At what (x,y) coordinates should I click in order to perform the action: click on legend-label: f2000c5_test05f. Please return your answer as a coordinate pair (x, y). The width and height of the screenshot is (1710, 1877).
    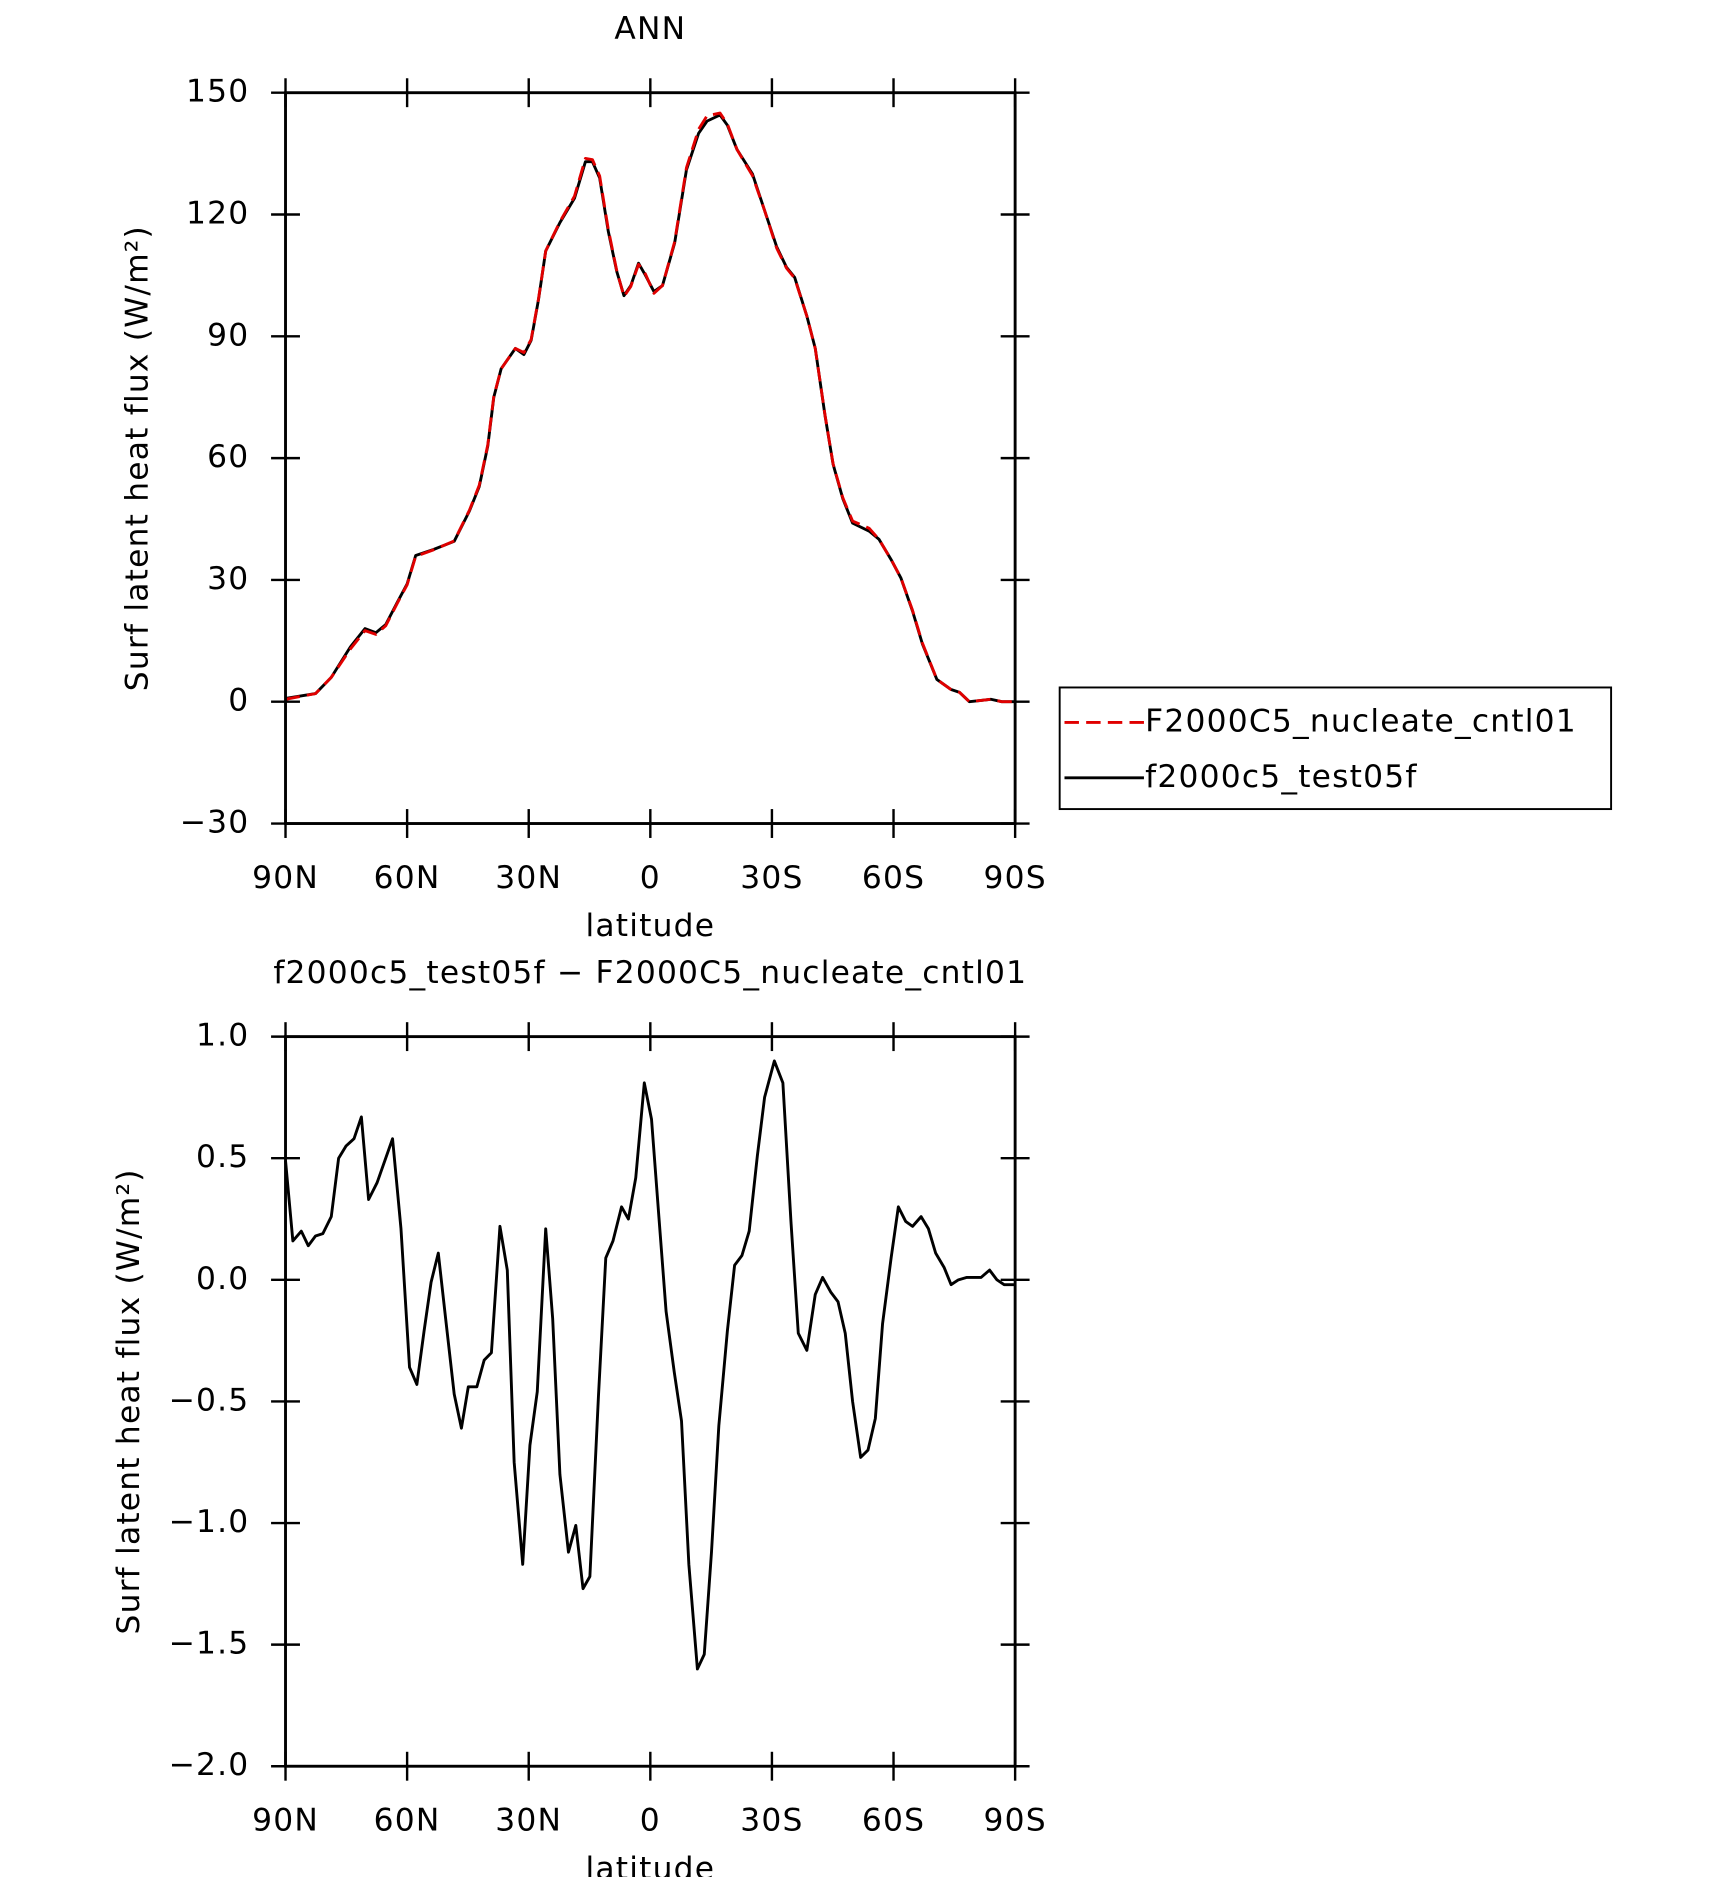
    Looking at the image, I should click on (1281, 777).